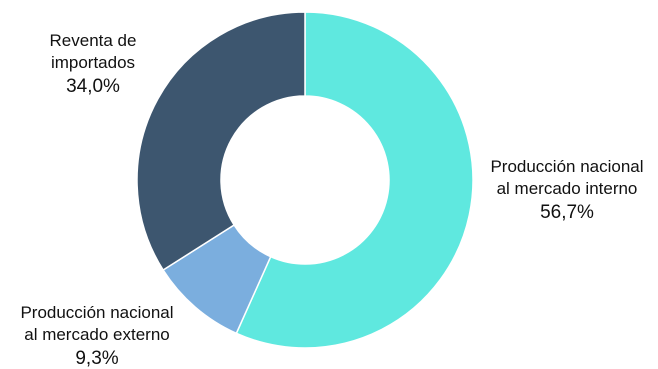  I want to click on slice-value-mercado-externo: 9,3%, so click(96, 358).